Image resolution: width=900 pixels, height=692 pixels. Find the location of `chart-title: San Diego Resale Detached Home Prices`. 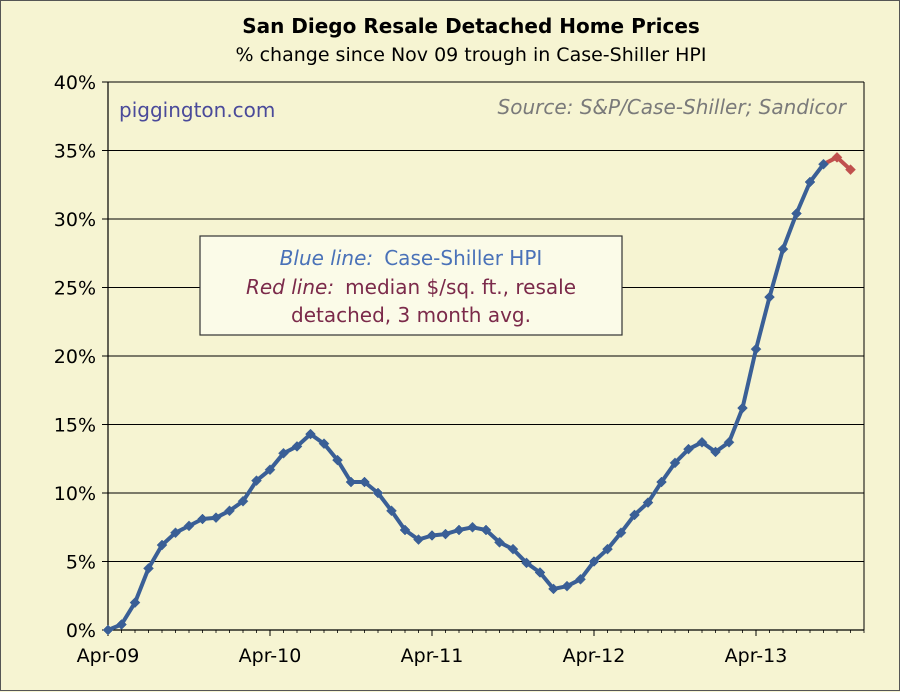

chart-title: San Diego Resale Detached Home Prices is located at coordinates (471, 26).